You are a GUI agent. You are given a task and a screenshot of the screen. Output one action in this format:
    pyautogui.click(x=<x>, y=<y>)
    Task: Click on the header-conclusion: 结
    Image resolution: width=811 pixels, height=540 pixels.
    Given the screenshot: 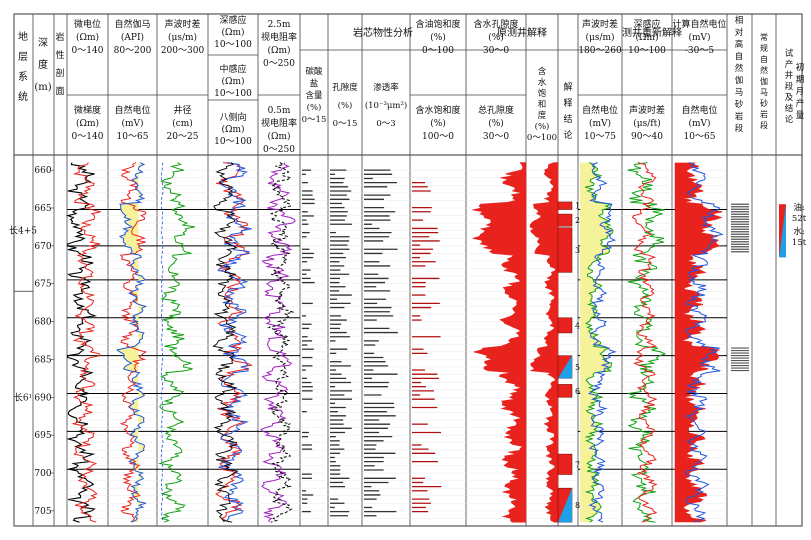 What is the action you would take?
    pyautogui.click(x=567, y=119)
    